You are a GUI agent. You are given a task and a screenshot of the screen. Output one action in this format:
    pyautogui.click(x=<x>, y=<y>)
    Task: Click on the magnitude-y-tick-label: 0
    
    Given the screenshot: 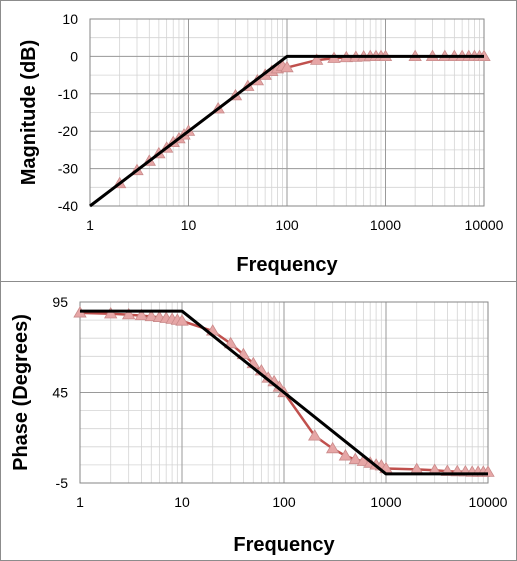 What is the action you would take?
    pyautogui.click(x=74, y=56)
    